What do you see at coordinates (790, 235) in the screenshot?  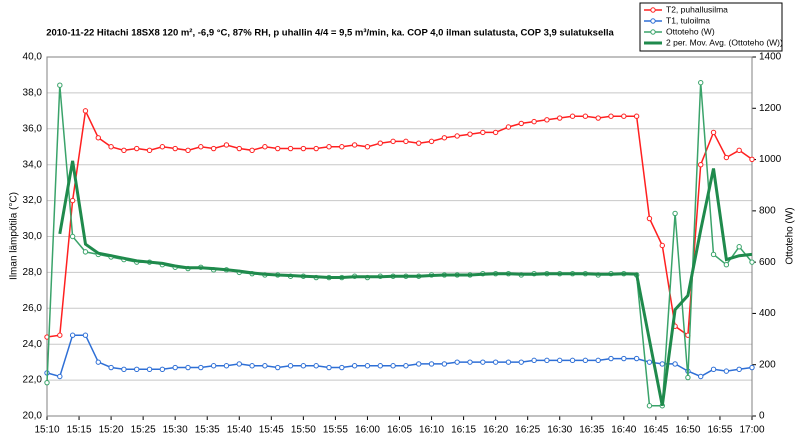 I see `y2-axis-label: Ottoteho (W)` at bounding box center [790, 235].